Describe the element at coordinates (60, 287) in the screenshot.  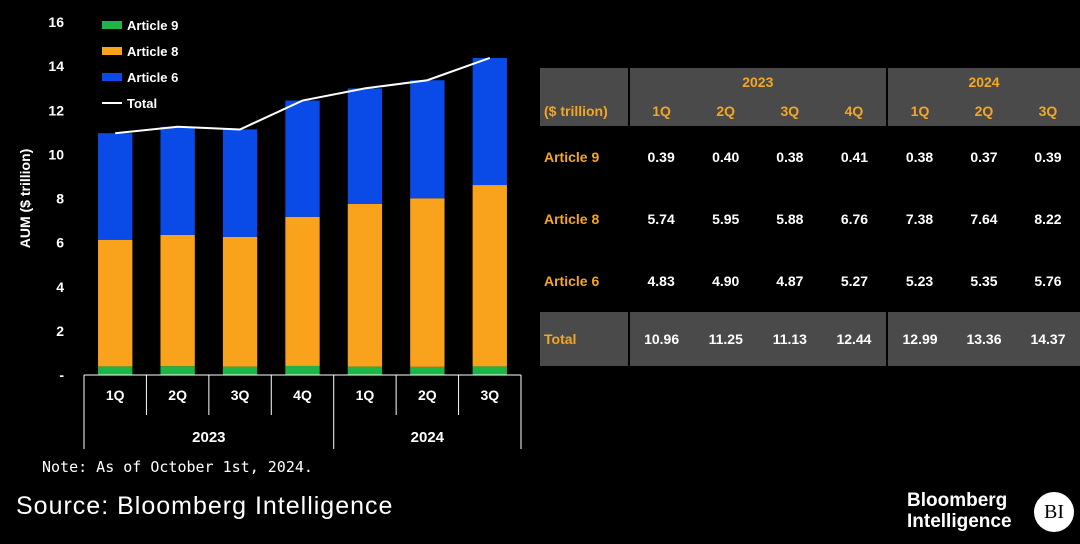
I see `y-tick-label: 4` at that location.